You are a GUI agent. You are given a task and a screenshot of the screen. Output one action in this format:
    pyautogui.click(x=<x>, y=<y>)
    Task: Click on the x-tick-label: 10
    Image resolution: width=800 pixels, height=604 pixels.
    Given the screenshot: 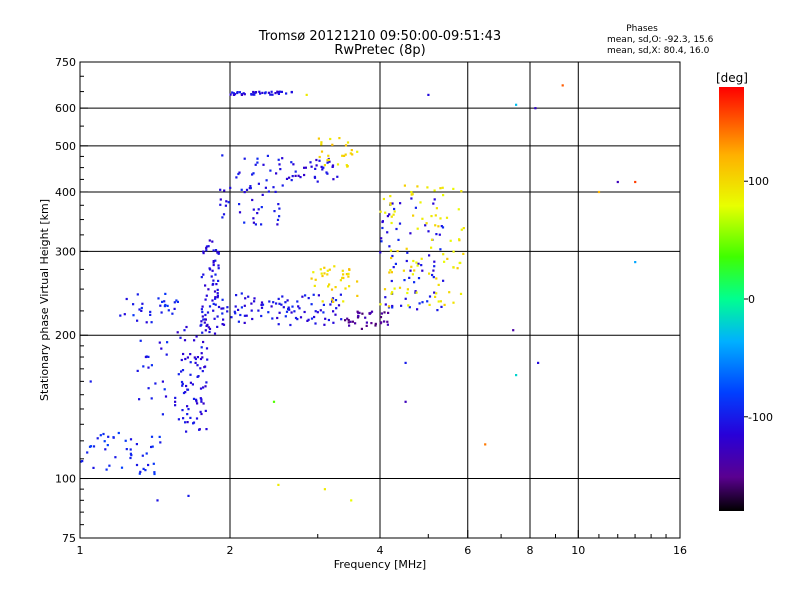 What is the action you would take?
    pyautogui.click(x=578, y=550)
    